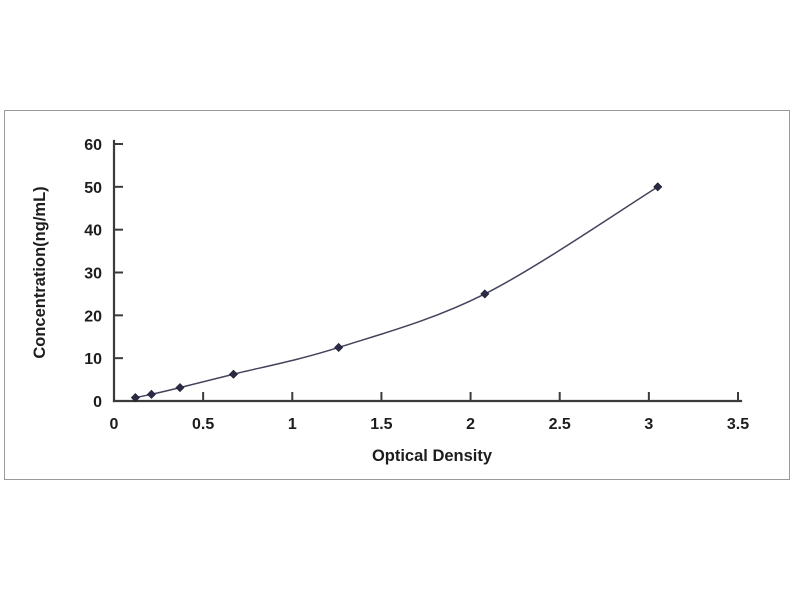  What do you see at coordinates (93, 231) in the screenshot?
I see `y-tick-label: 40` at bounding box center [93, 231].